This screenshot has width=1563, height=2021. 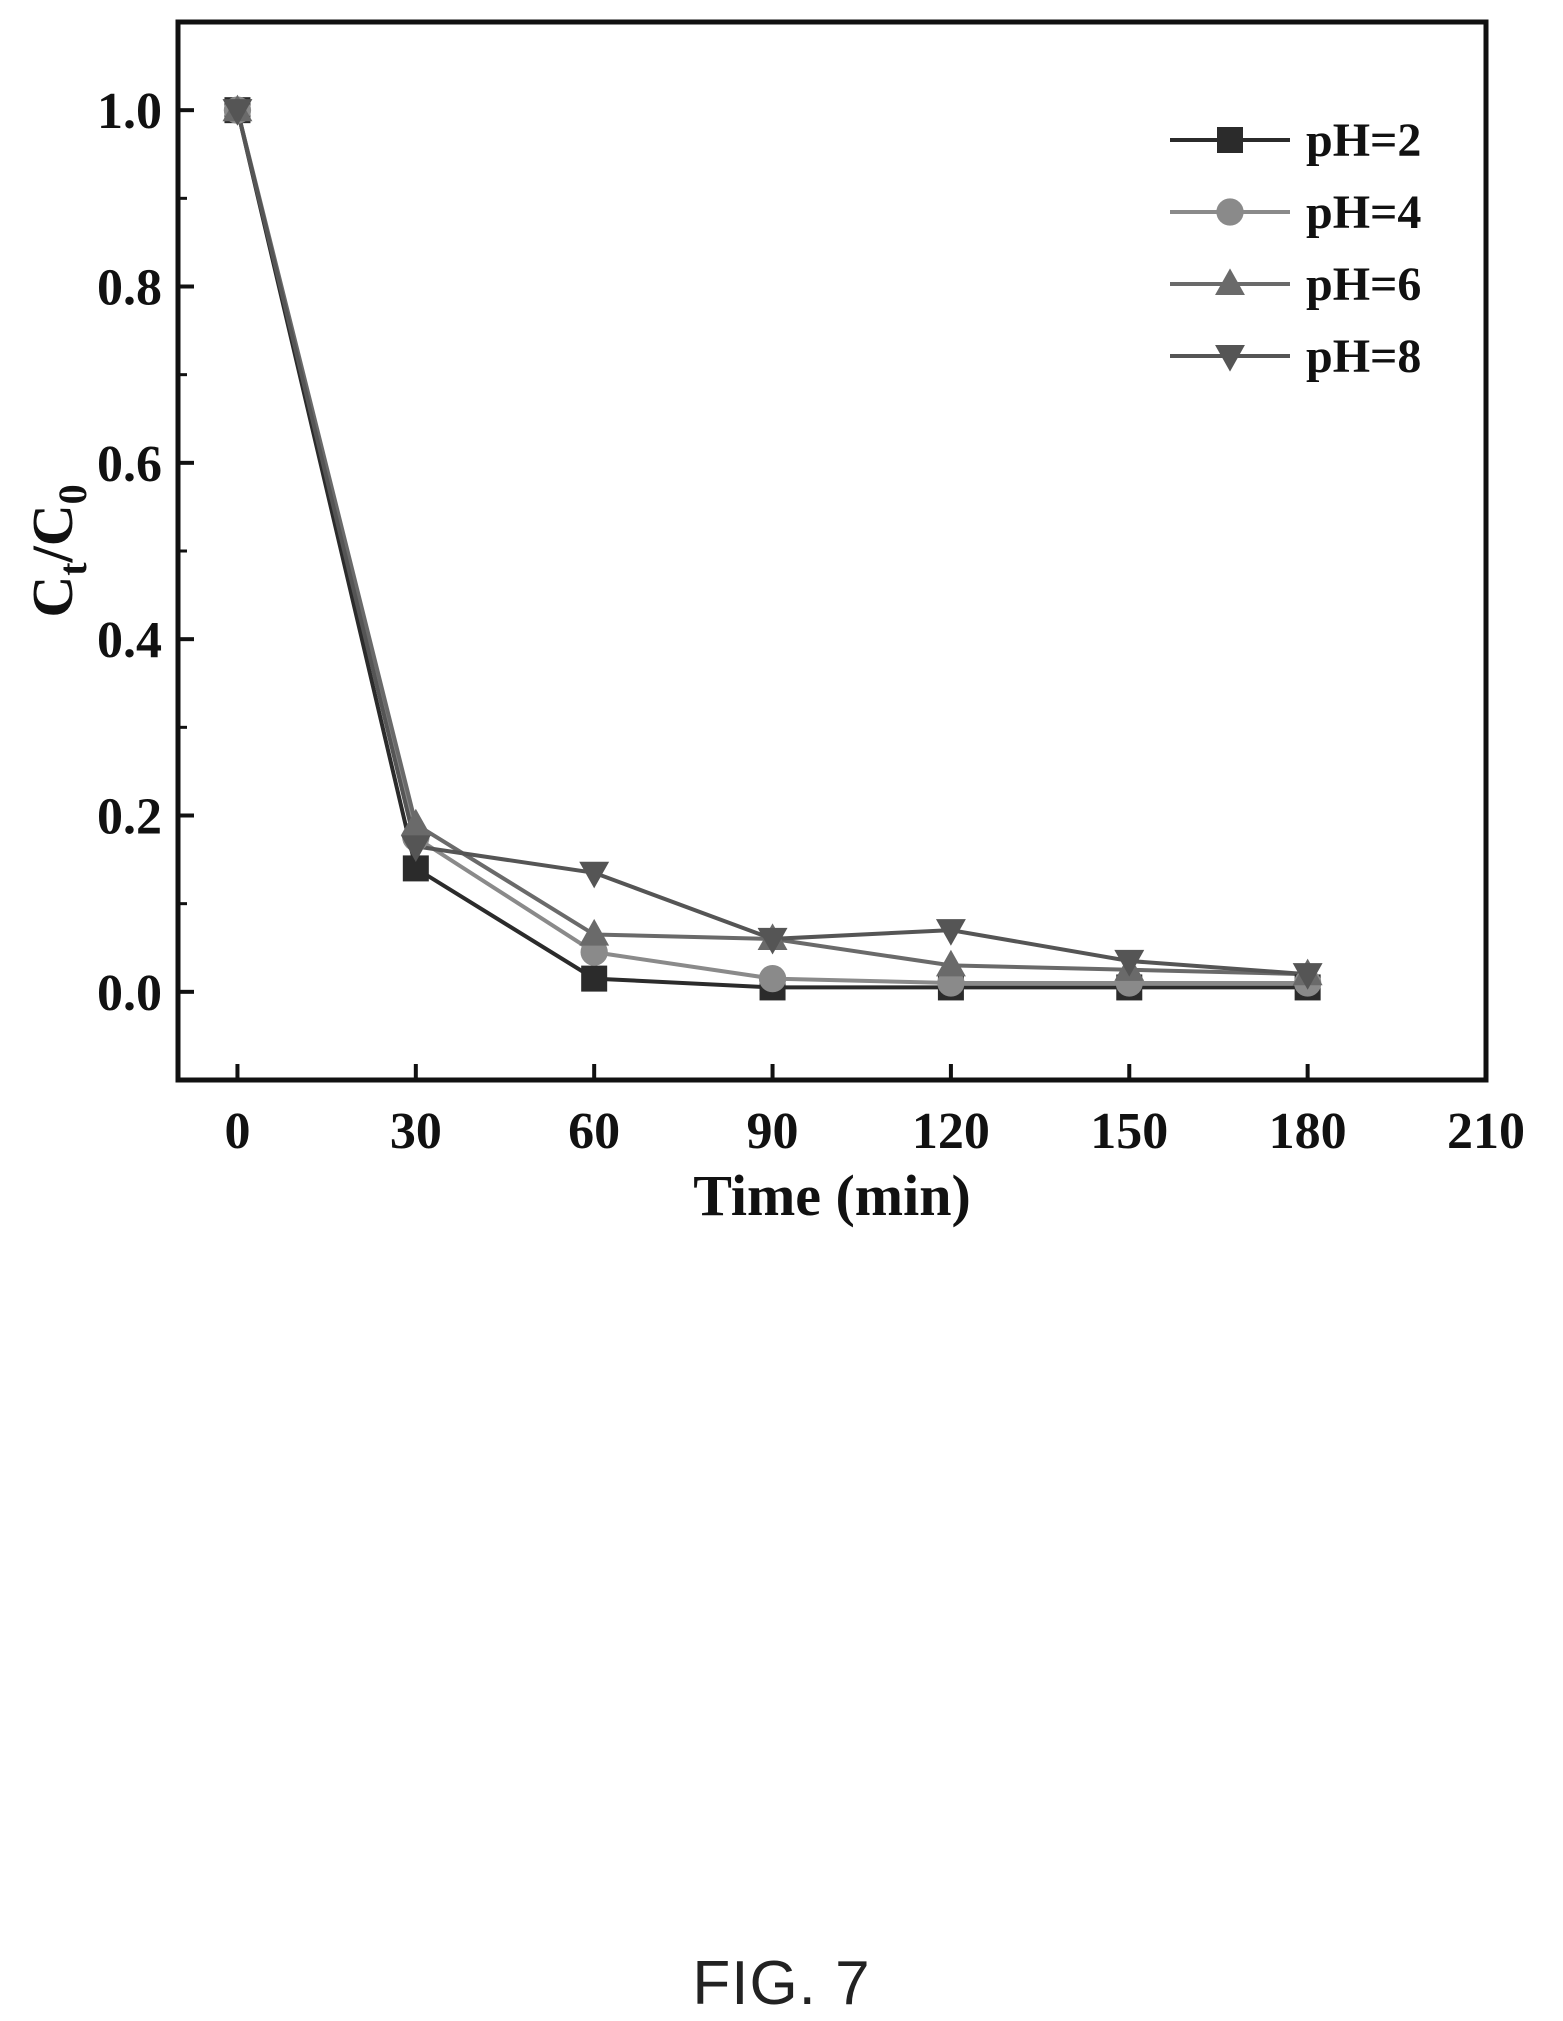 I want to click on y-tick-label: 0.6, so click(x=129, y=464).